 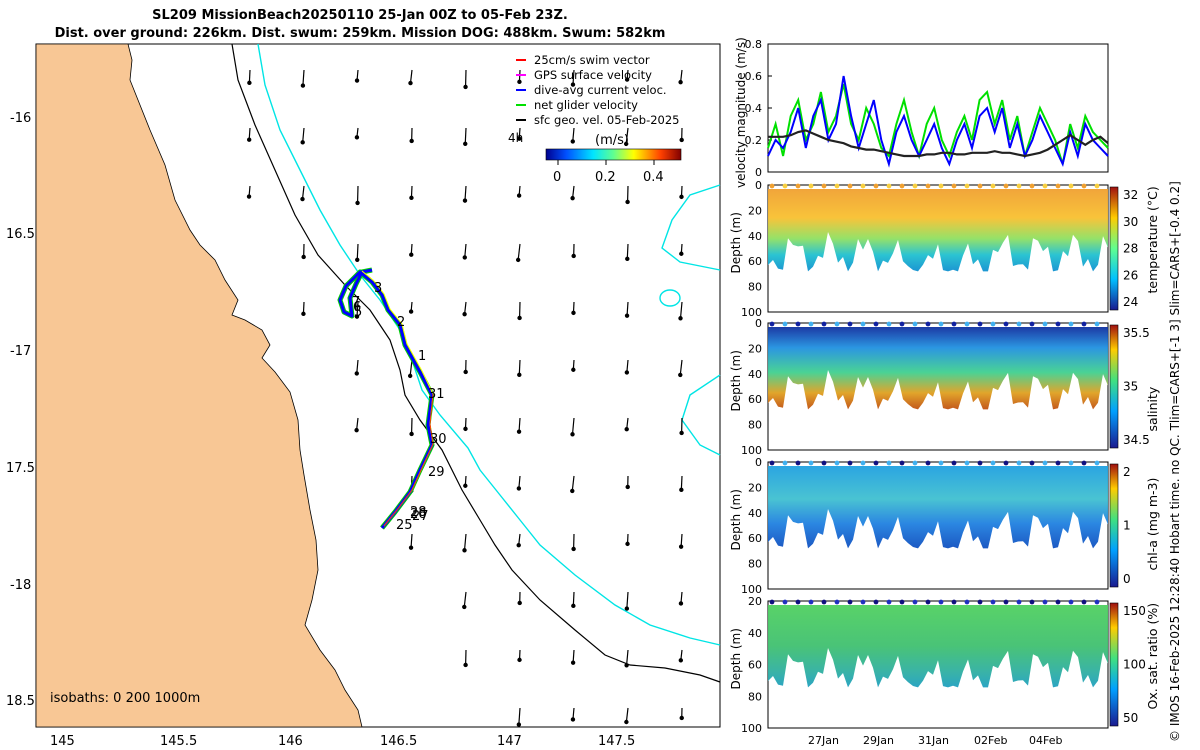 I want to click on section-colorbar, so click(x=1114, y=525).